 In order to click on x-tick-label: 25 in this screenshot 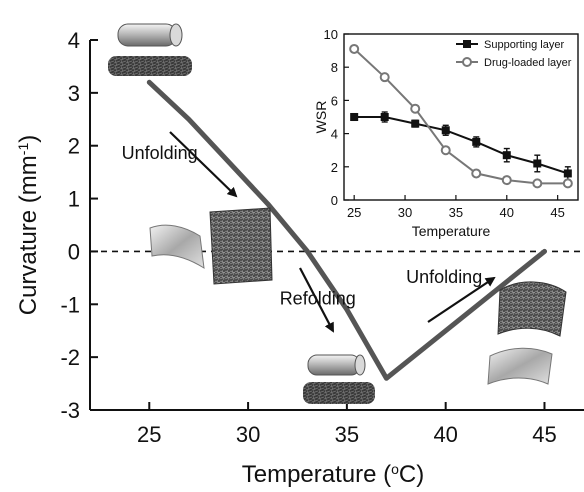, I will do `click(149, 434)`.